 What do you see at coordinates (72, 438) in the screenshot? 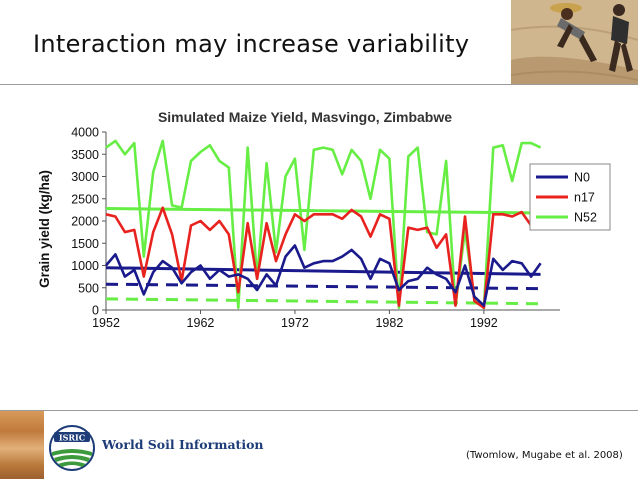
I see `isric-badge-text: ISRIC` at bounding box center [72, 438].